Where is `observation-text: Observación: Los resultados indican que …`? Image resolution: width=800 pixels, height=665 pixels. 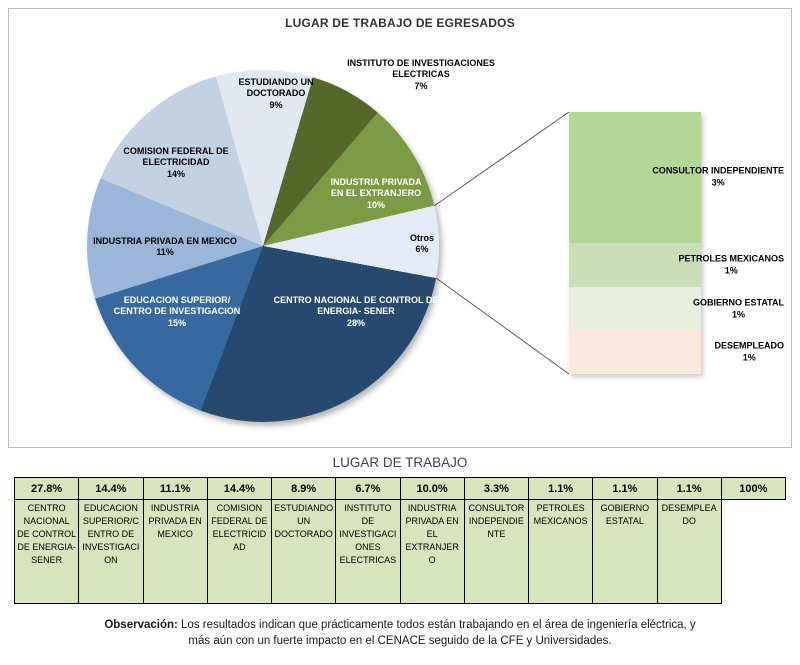 observation-text: Observación: Los resultados indican que … is located at coordinates (400, 633).